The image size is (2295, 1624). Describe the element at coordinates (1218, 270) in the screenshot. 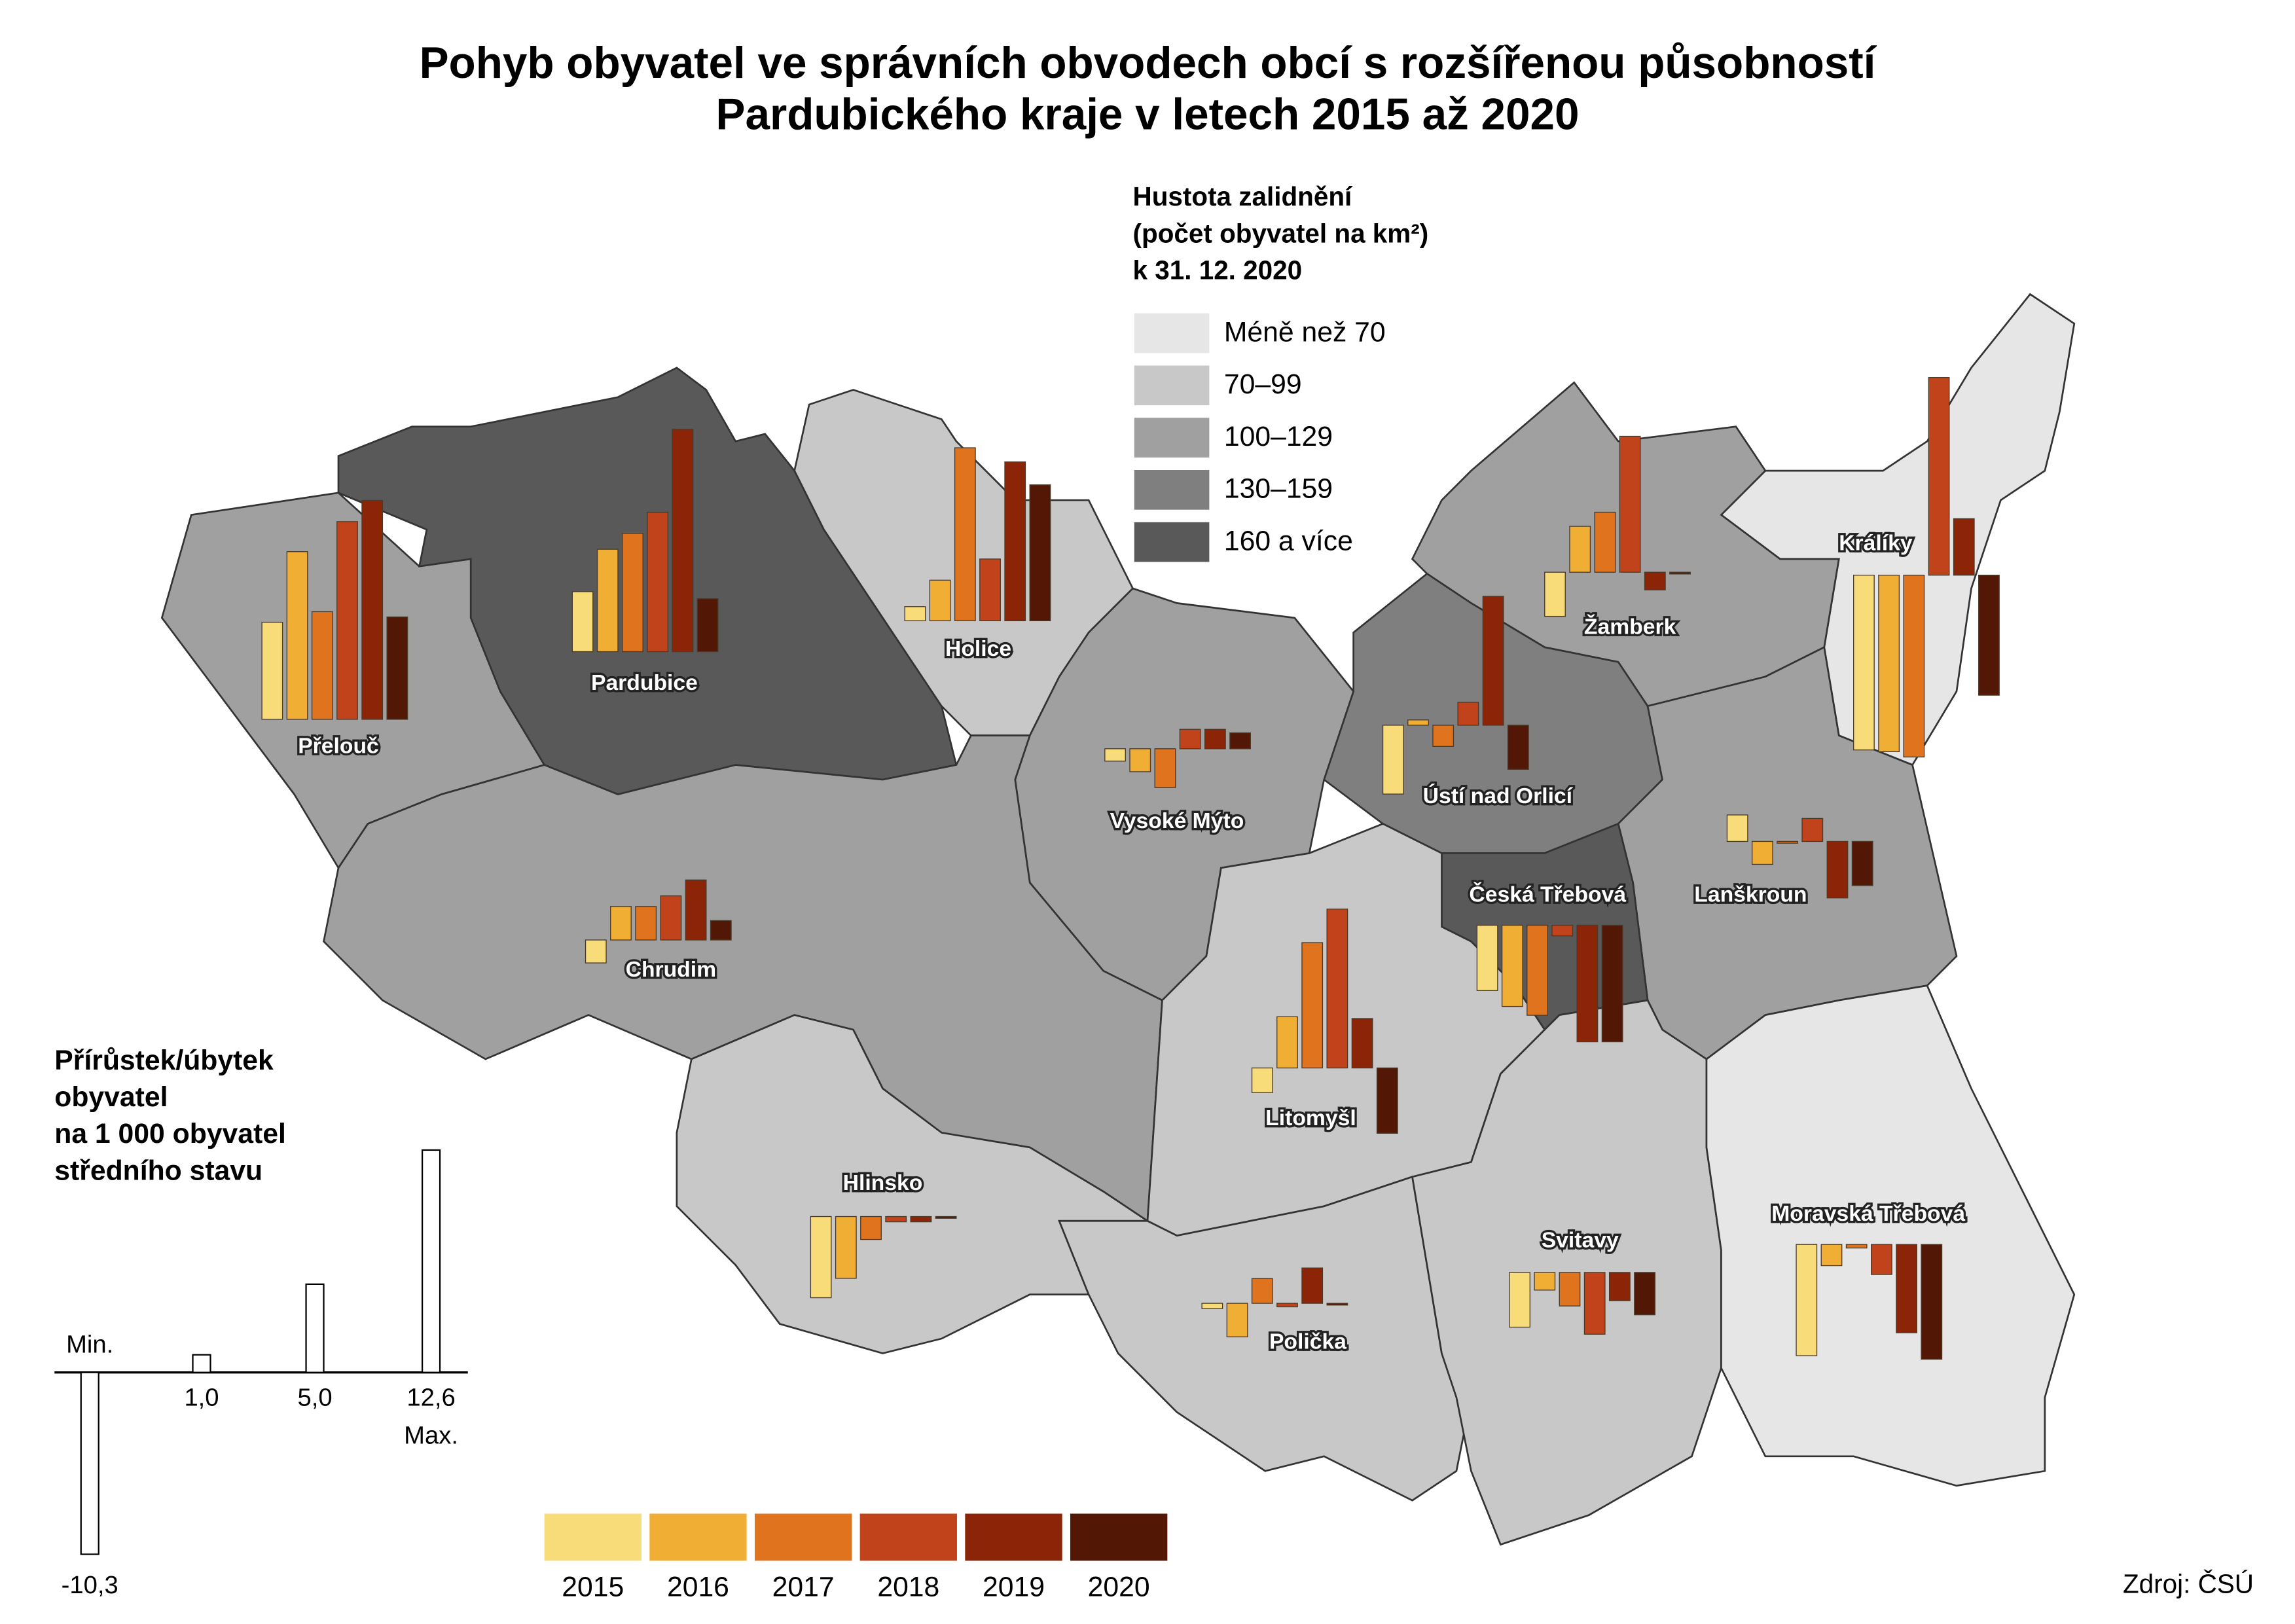

I see `density-legend-title: k 31. 12. 2020` at that location.